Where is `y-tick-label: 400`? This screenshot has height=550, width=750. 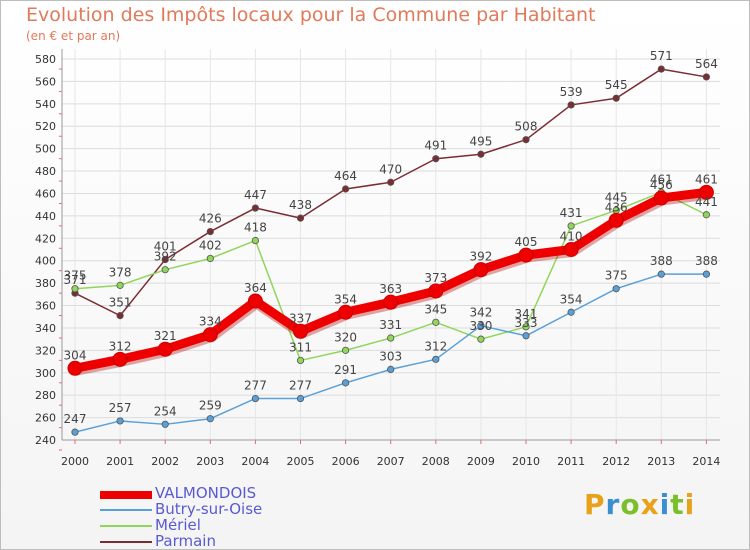 y-tick-label: 400 is located at coordinates (45, 261).